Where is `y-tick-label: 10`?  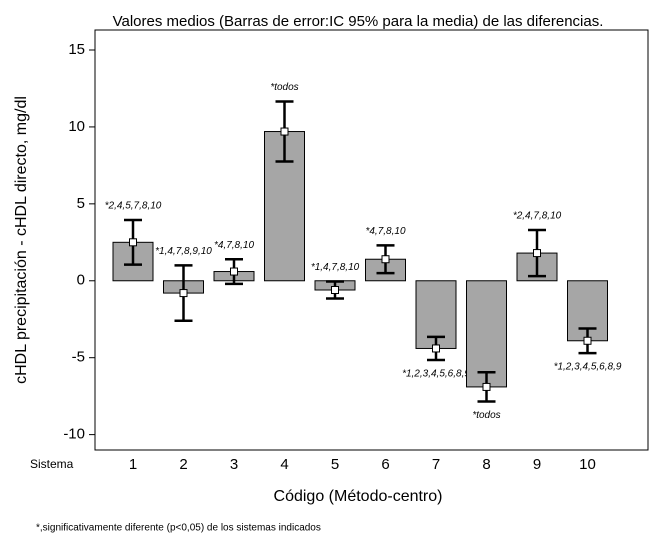
y-tick-label: 10 is located at coordinates (76, 126).